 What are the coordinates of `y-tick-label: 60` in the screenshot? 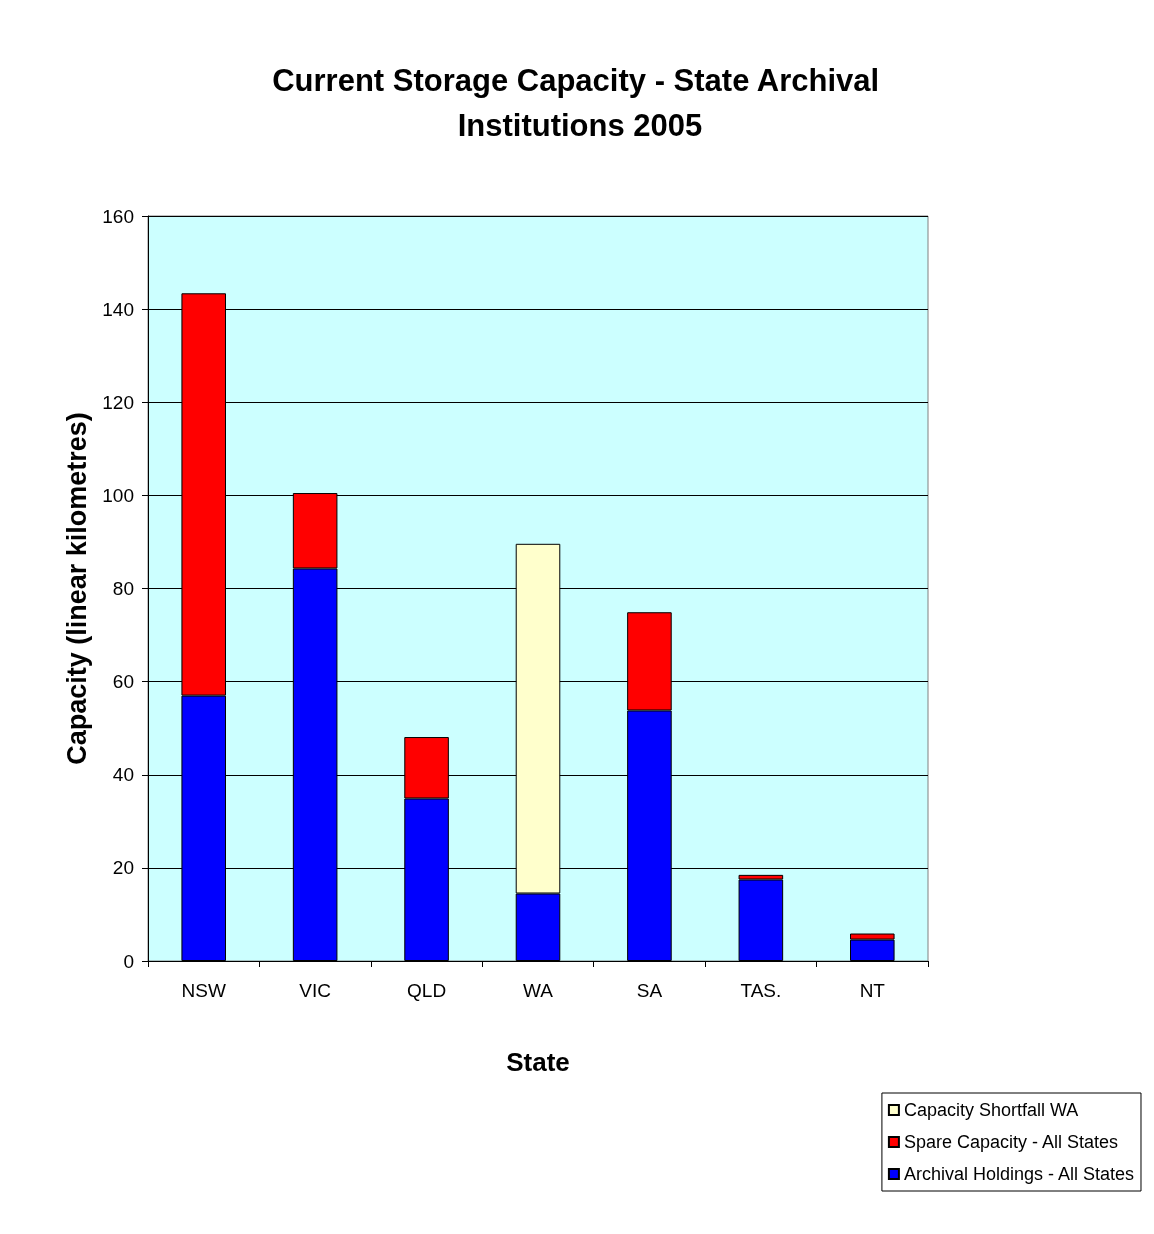 It's located at (123, 682).